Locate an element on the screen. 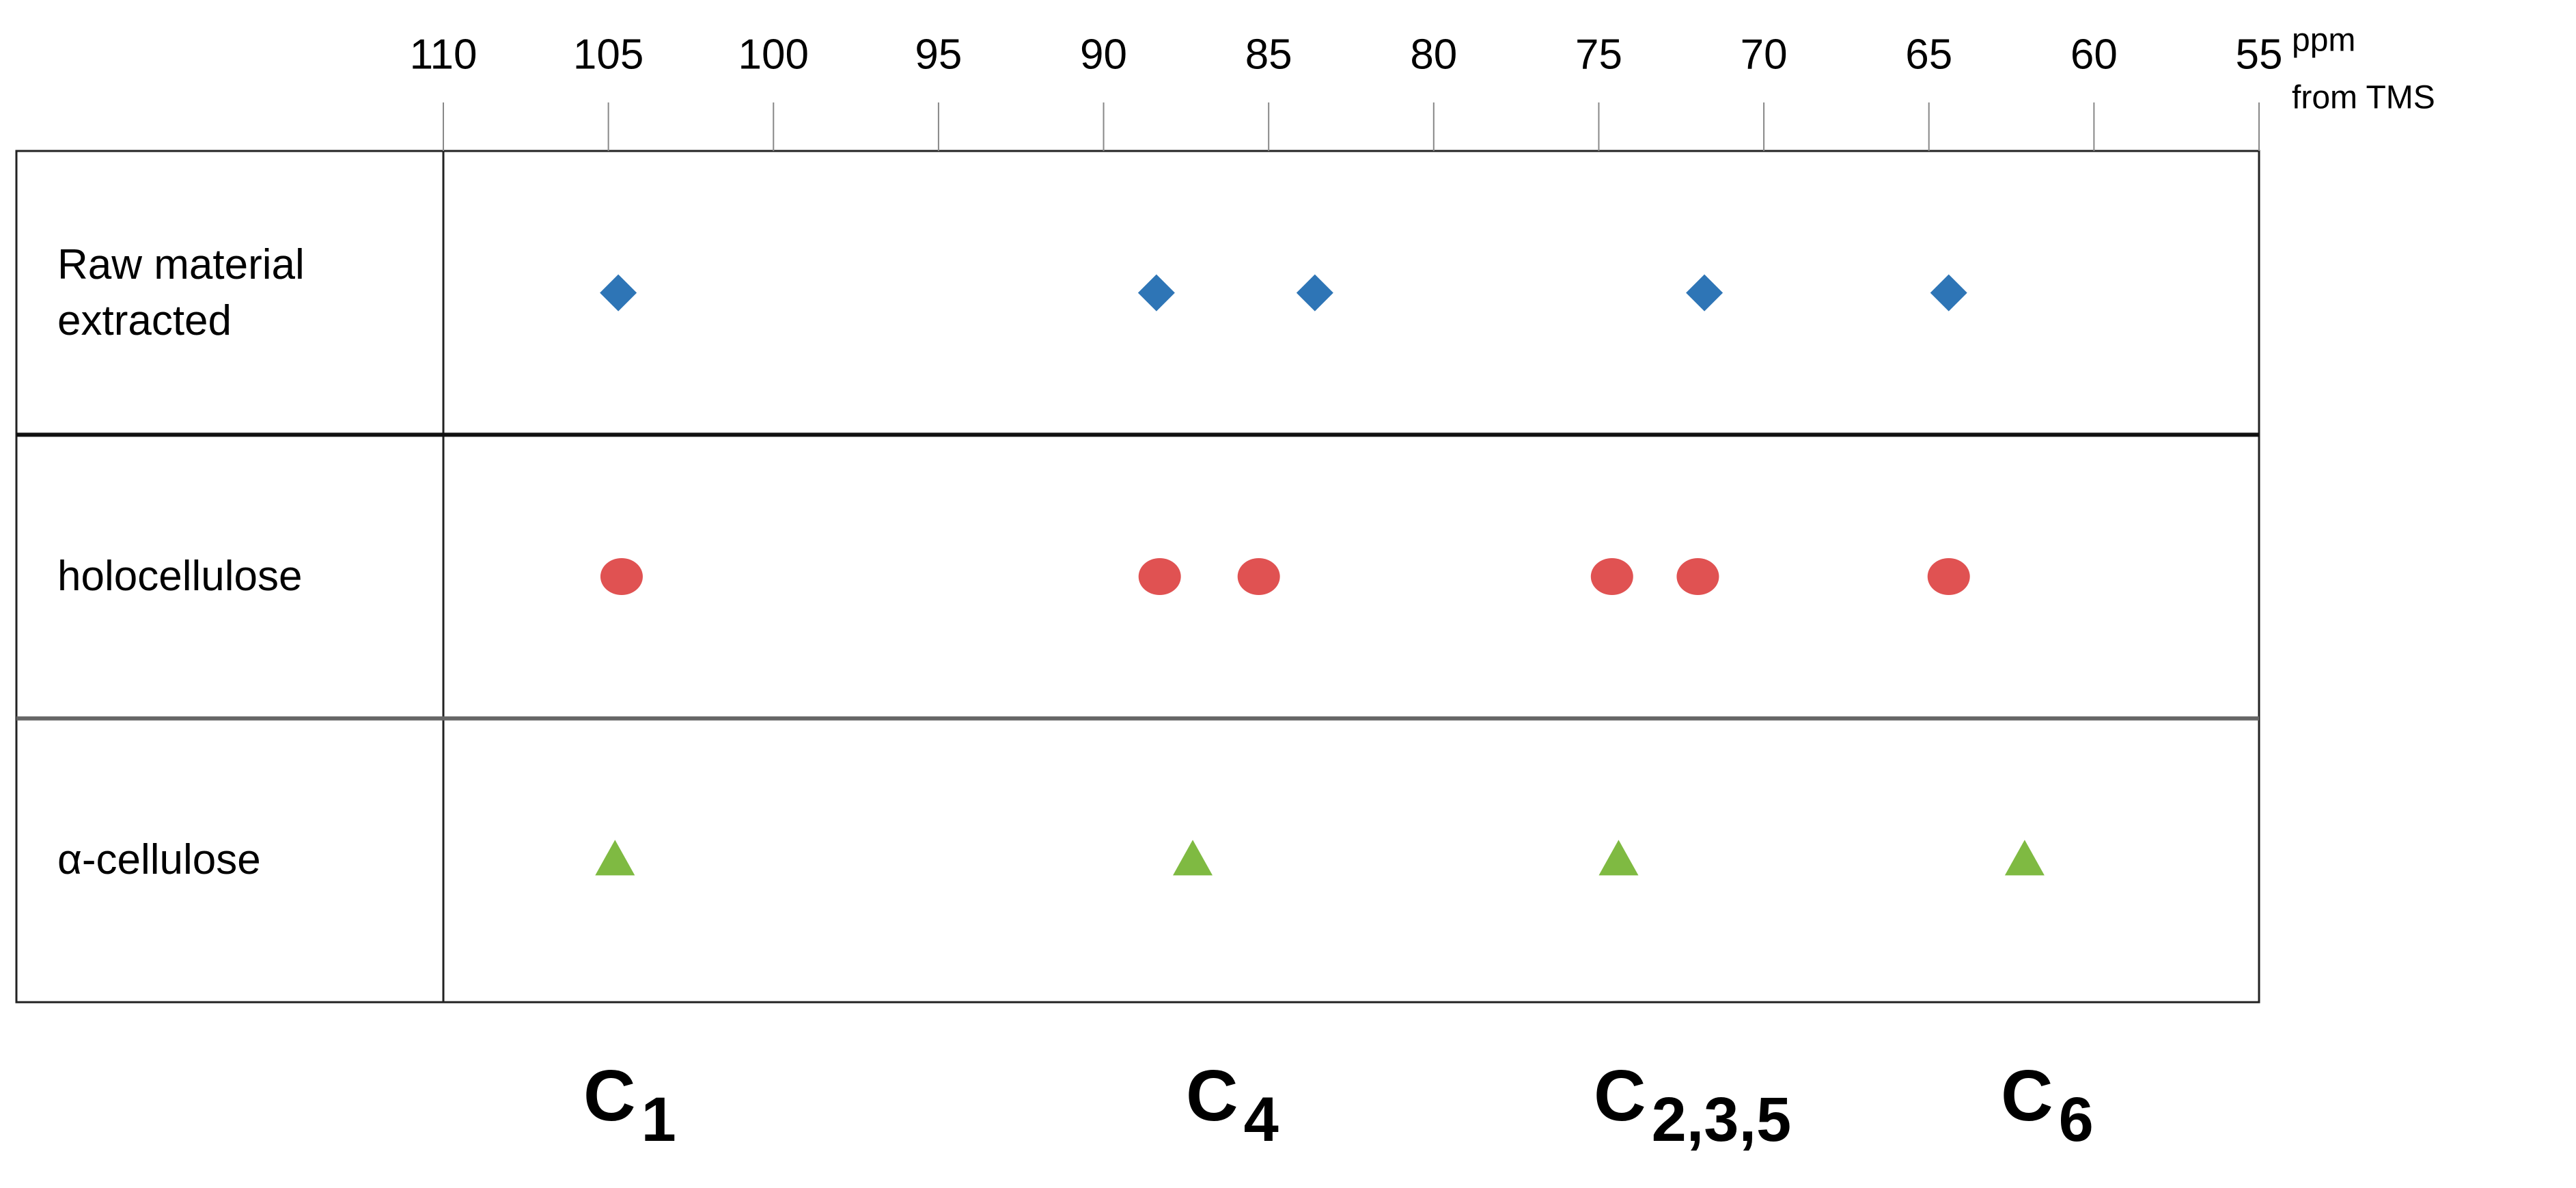  row-label: Raw material extracted is located at coordinates (181, 292).